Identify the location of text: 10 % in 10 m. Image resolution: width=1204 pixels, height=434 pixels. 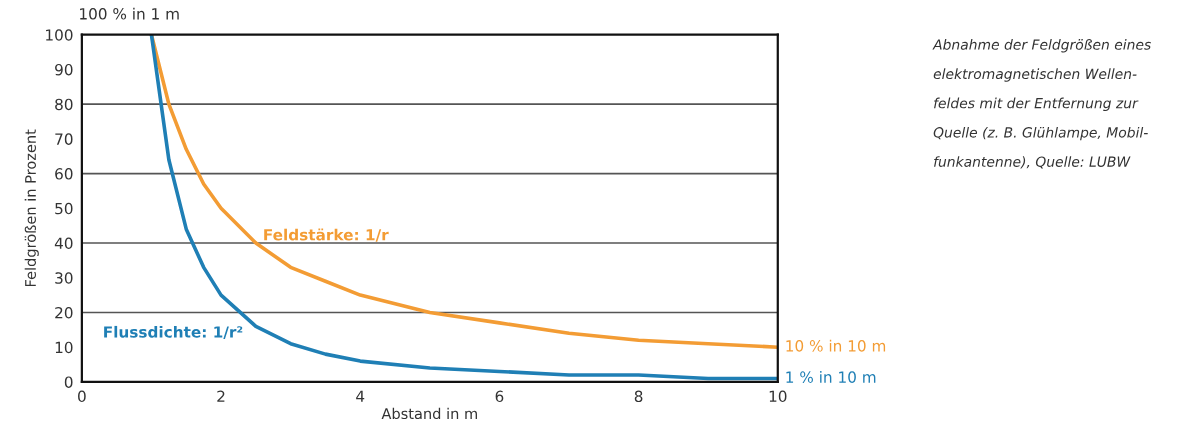
(836, 345).